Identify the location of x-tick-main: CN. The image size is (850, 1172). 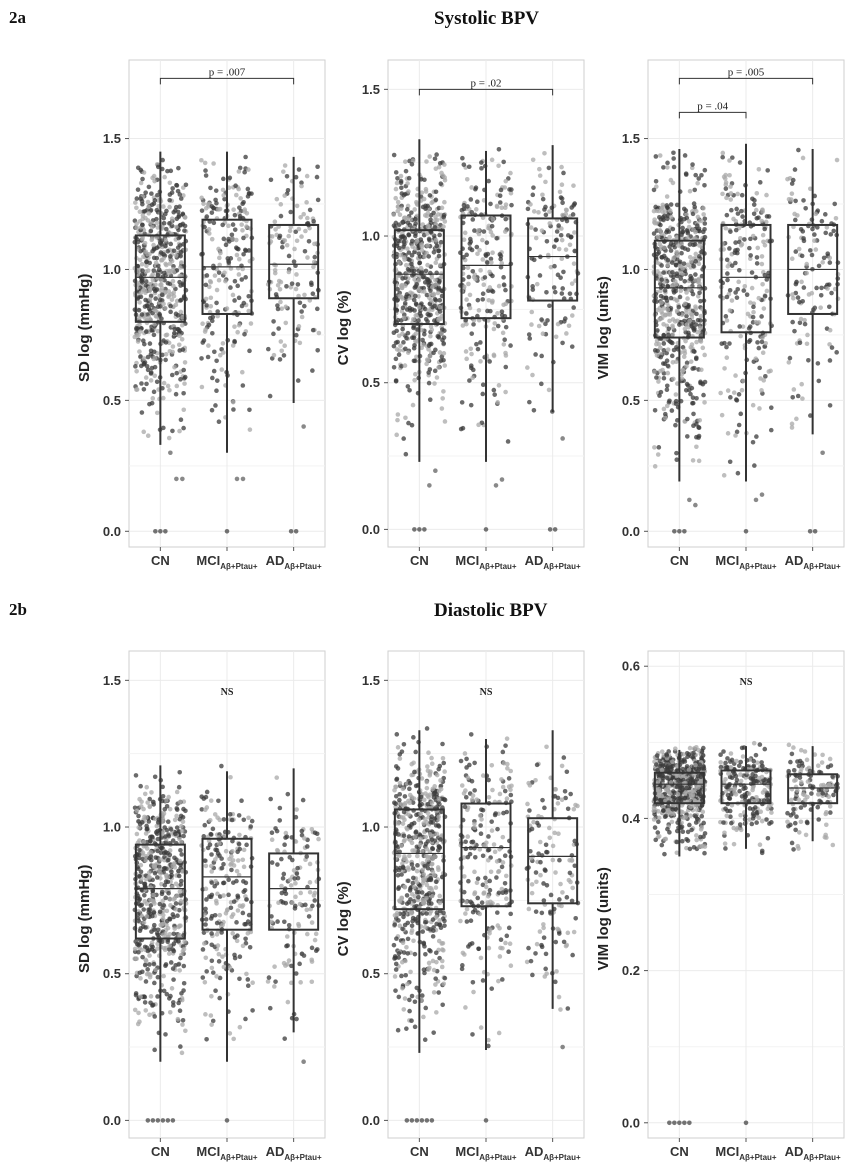
(679, 560).